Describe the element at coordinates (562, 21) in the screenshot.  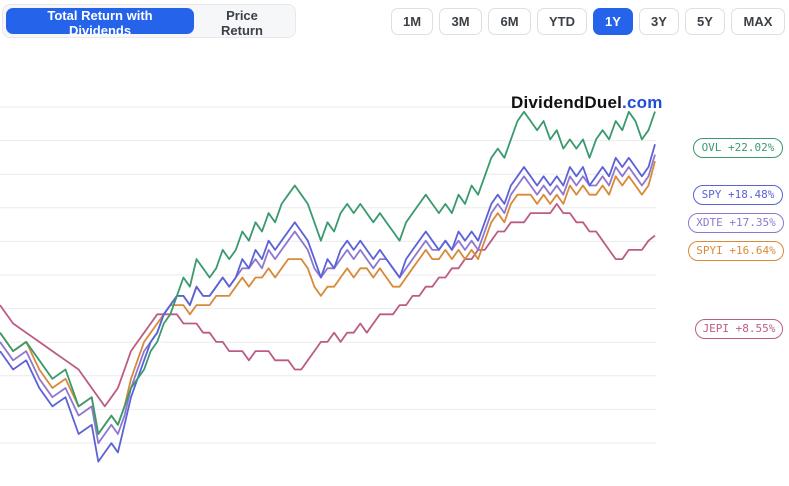
I see `range-ytd-button: YTD` at that location.